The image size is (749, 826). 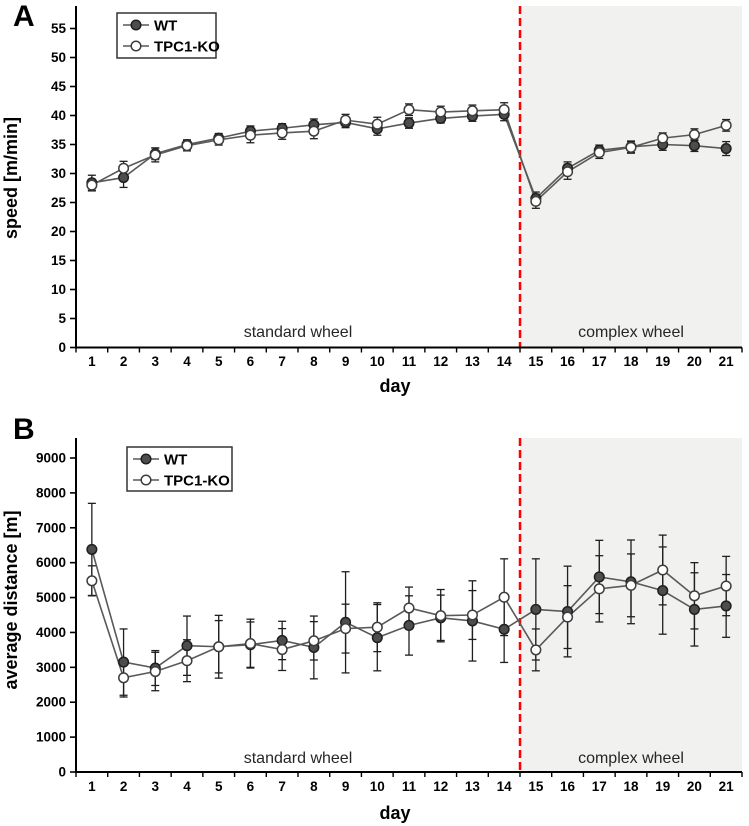 I want to click on panel-b-letter: B, so click(x=24, y=429).